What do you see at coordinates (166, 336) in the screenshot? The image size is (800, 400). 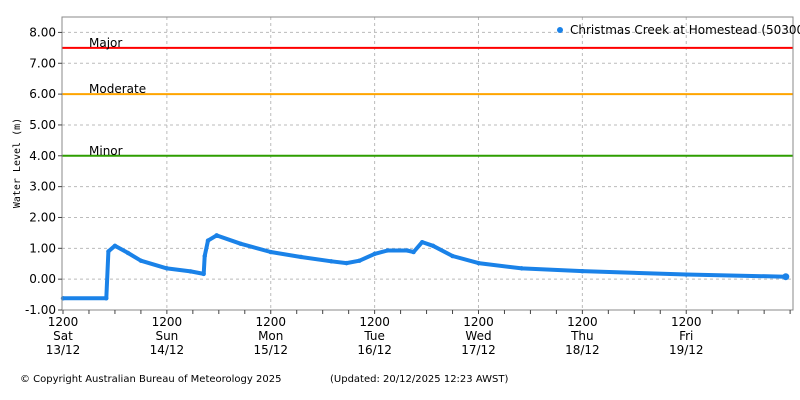 I see `x-tick-day: Sun` at bounding box center [166, 336].